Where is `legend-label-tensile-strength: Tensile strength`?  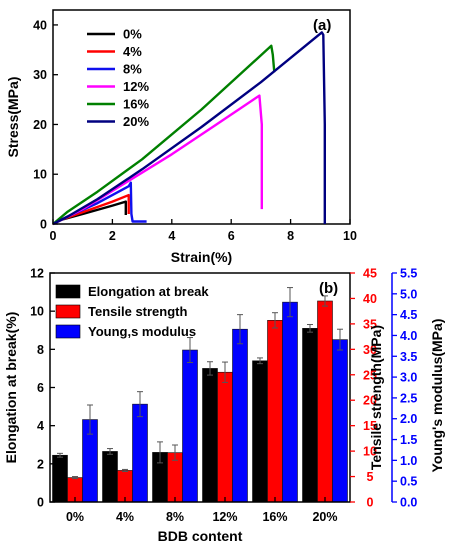 legend-label-tensile-strength: Tensile strength is located at coordinates (138, 311).